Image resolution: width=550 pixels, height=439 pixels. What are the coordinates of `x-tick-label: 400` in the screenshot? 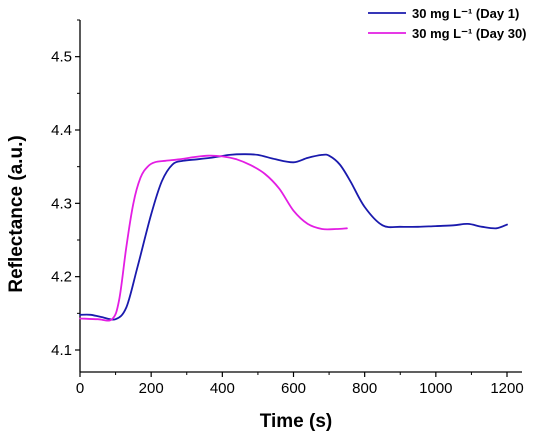 It's located at (222, 388).